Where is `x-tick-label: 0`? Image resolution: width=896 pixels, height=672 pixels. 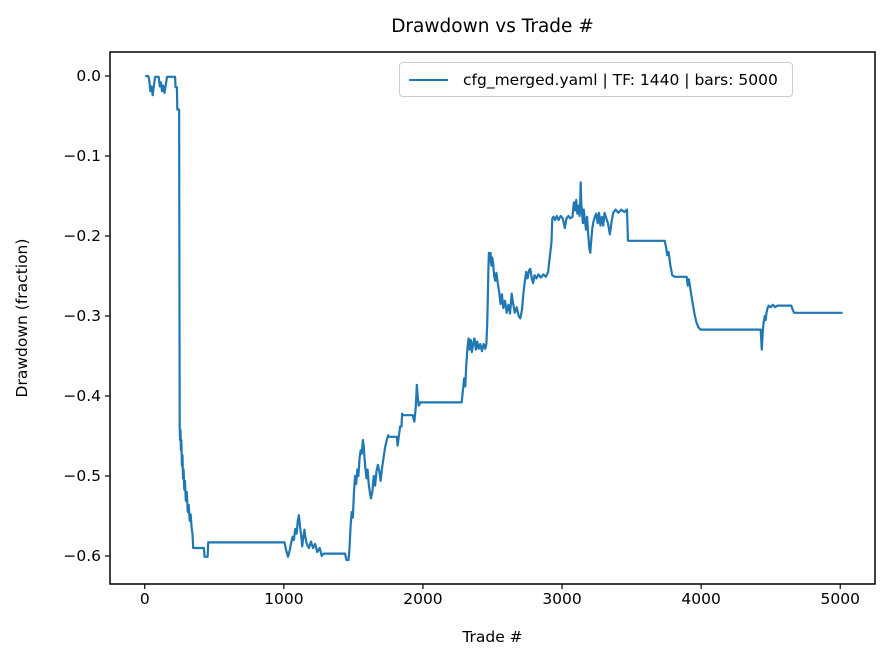
x-tick-label: 0 is located at coordinates (145, 599).